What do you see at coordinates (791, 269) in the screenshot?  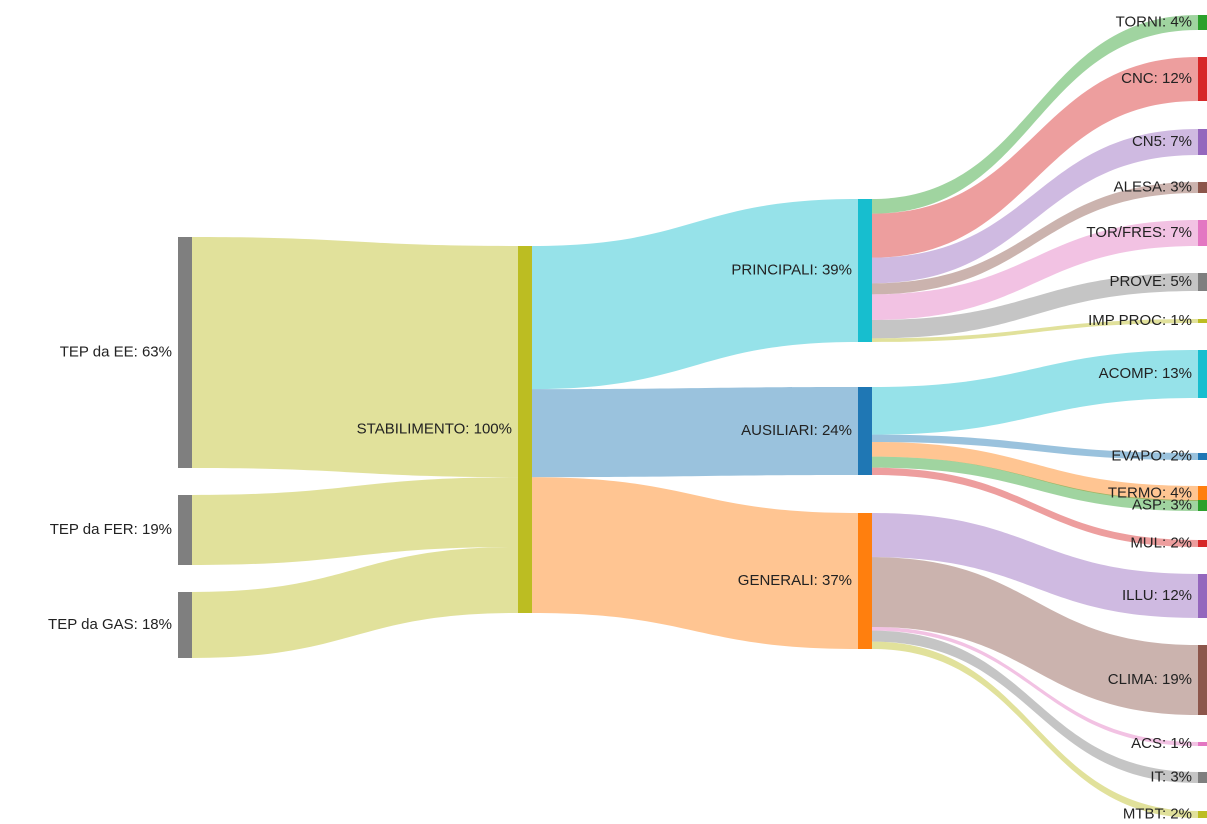 I see `node-label-princ: PRINCIPALI: 39%` at bounding box center [791, 269].